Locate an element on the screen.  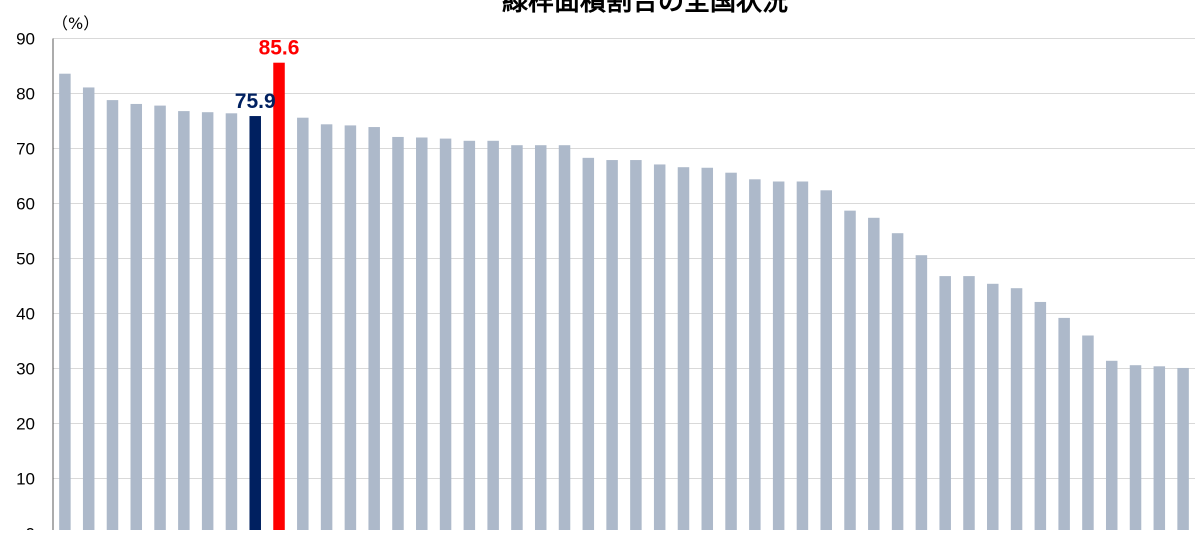
bar-data-label: 75.9 is located at coordinates (255, 101).